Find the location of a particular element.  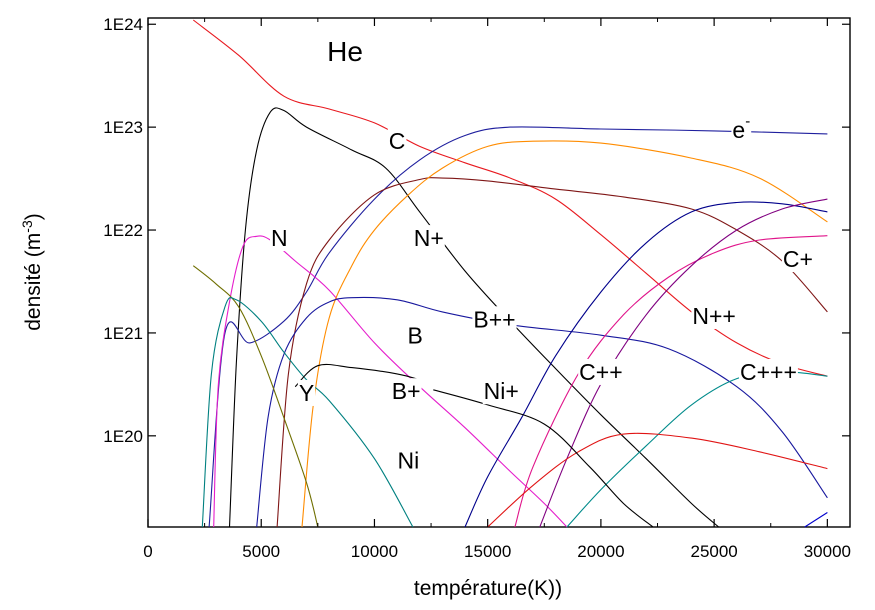

series-label-bg-cp is located at coordinates (797, 259).